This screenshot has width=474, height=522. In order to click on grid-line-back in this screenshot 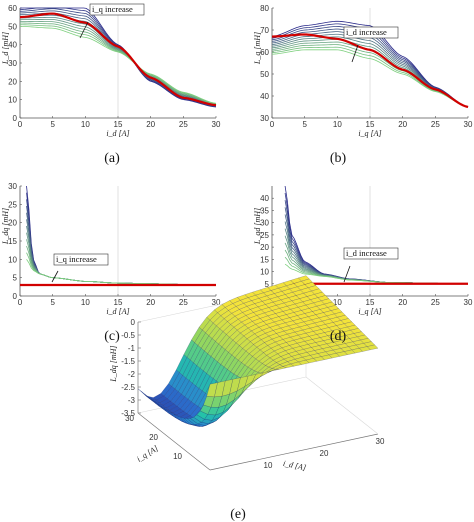, I will do `click(342, 405)`.